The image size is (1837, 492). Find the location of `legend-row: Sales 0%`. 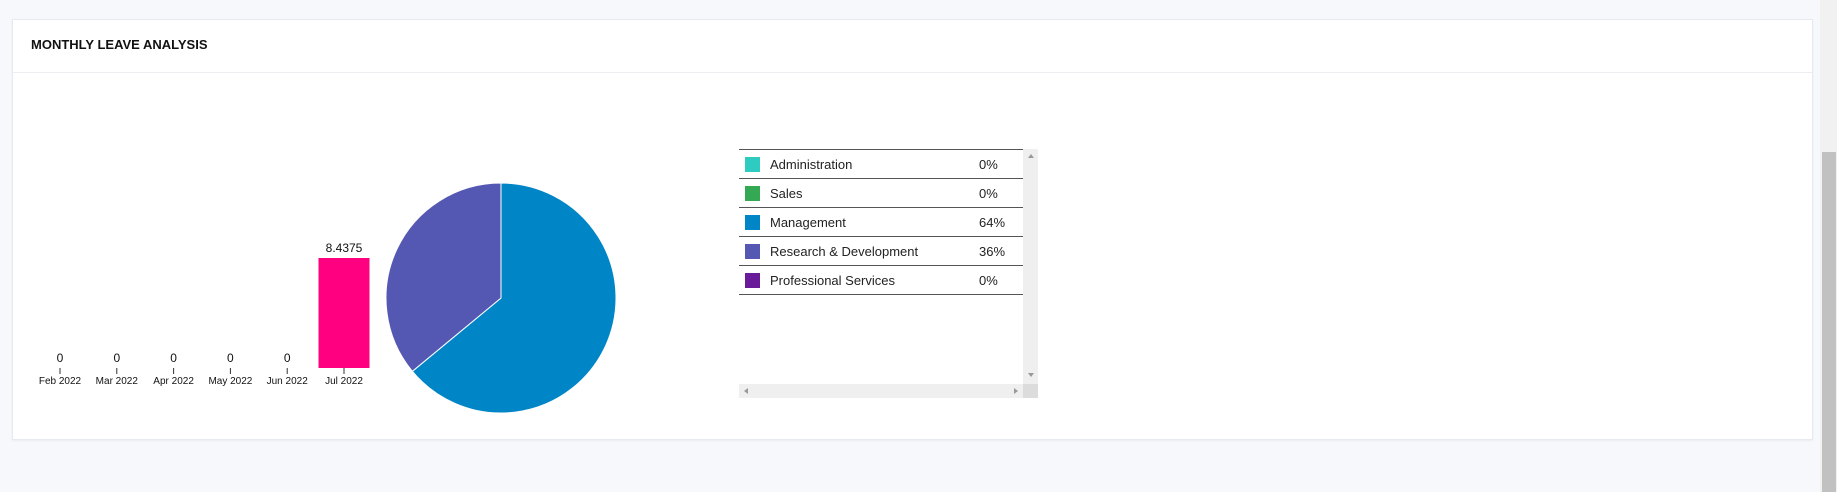

legend-row: Sales 0% is located at coordinates (881, 193).